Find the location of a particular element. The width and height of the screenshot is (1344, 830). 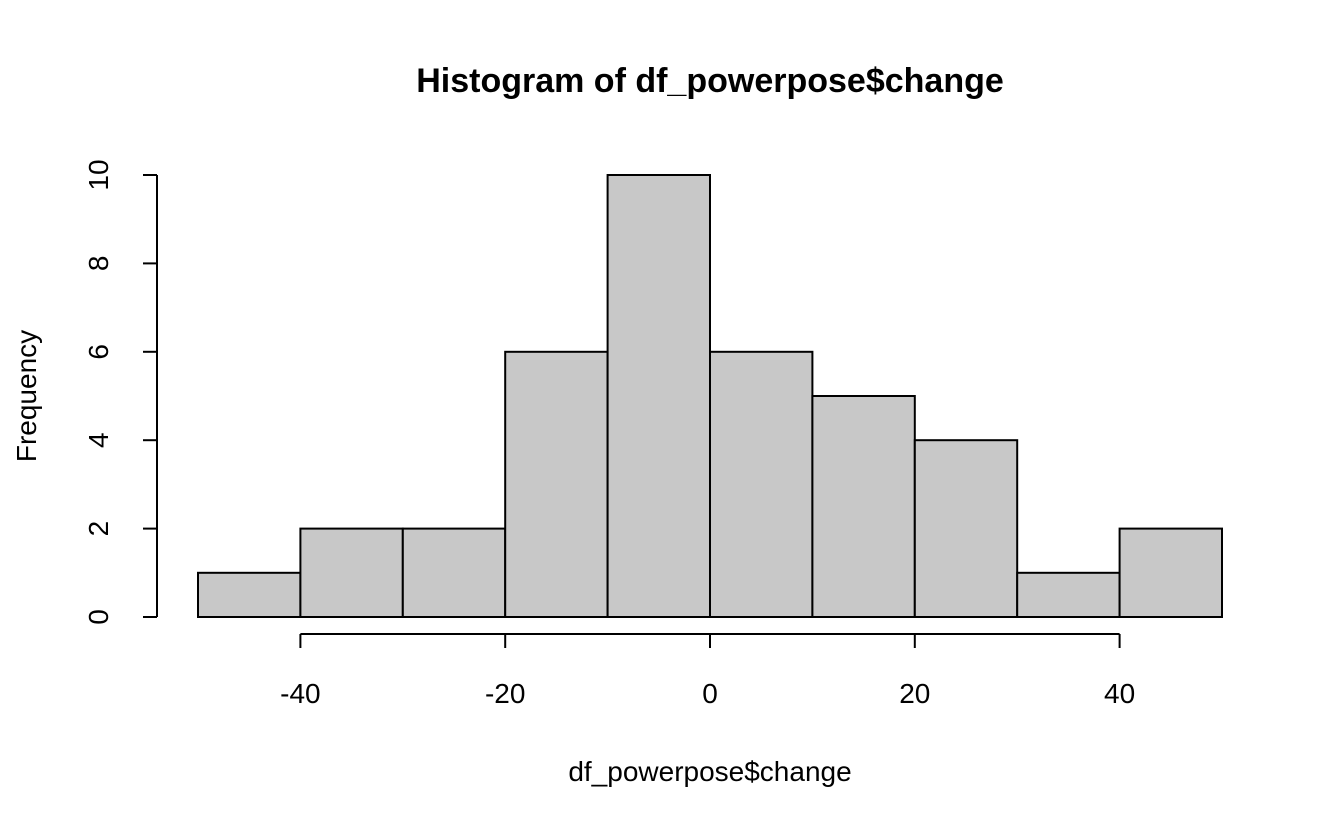

x-axis: -40 -20 0 20 40 is located at coordinates (707, 671).